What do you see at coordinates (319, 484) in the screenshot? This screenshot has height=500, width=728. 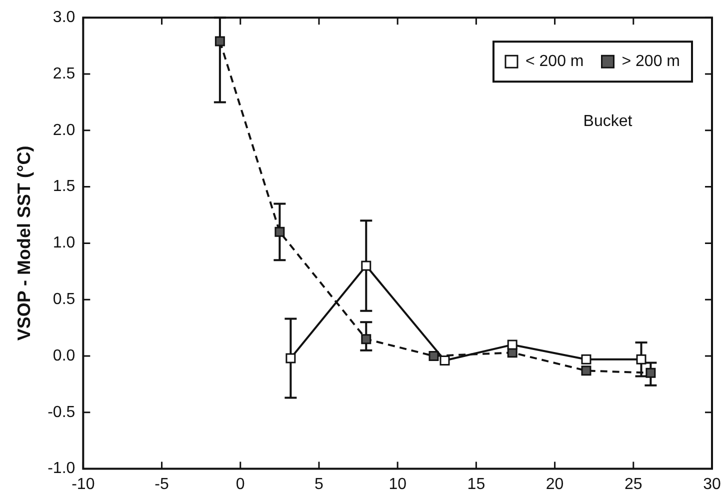 I see `x-tick-label: 5` at bounding box center [319, 484].